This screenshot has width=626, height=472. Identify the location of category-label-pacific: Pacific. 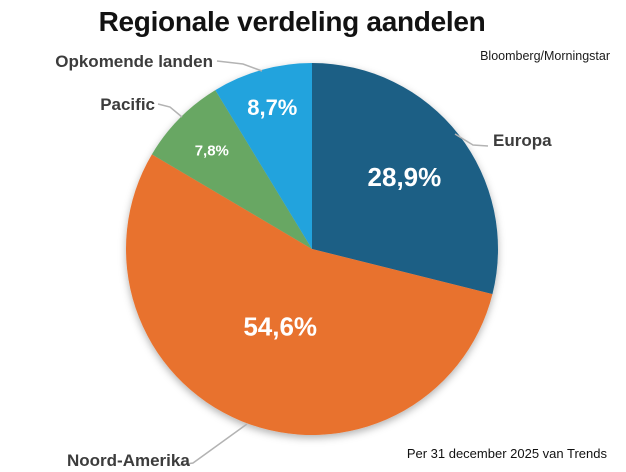
(127, 104).